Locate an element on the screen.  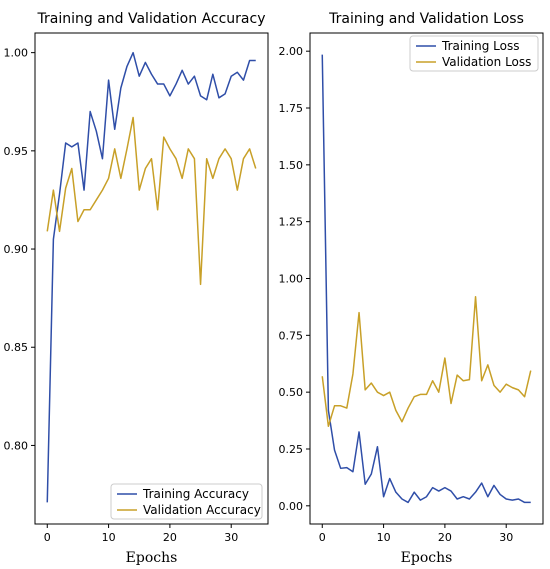
y-tick-label: 1.25 is located at coordinates (291, 222).